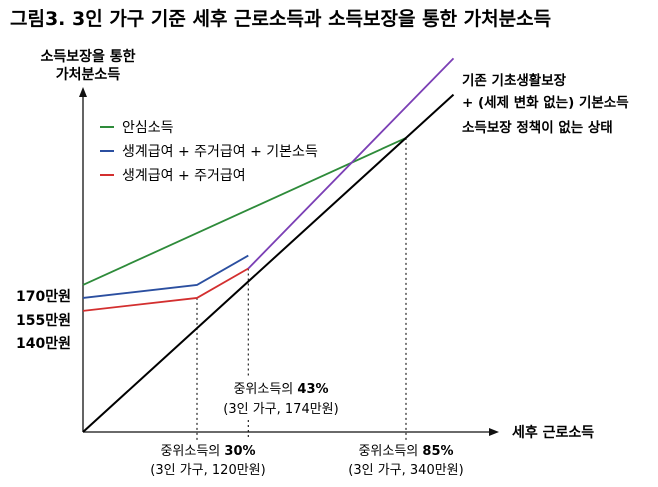  What do you see at coordinates (83, 92) in the screenshot?
I see `y-axis-arrow-icon` at bounding box center [83, 92].